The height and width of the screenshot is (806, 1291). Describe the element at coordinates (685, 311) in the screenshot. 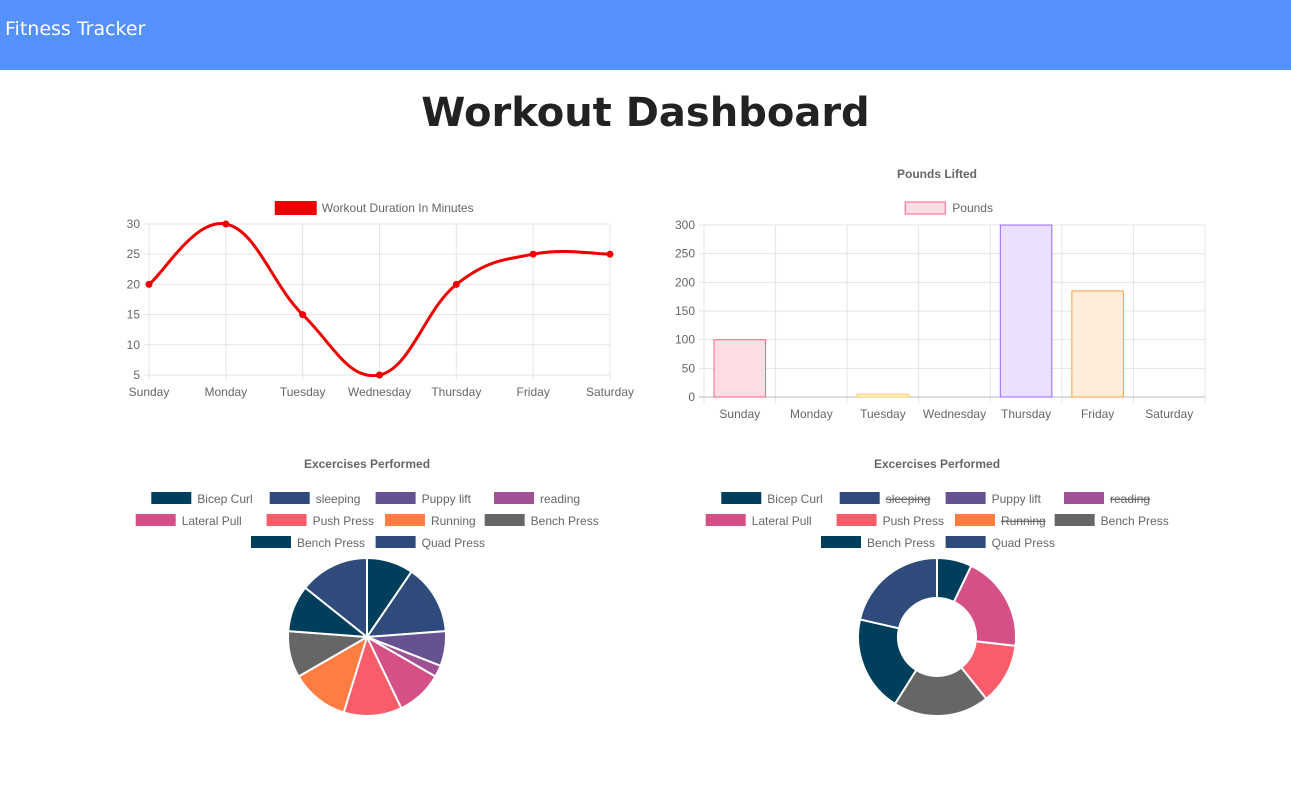

I see `y-tick-label: 150` at that location.